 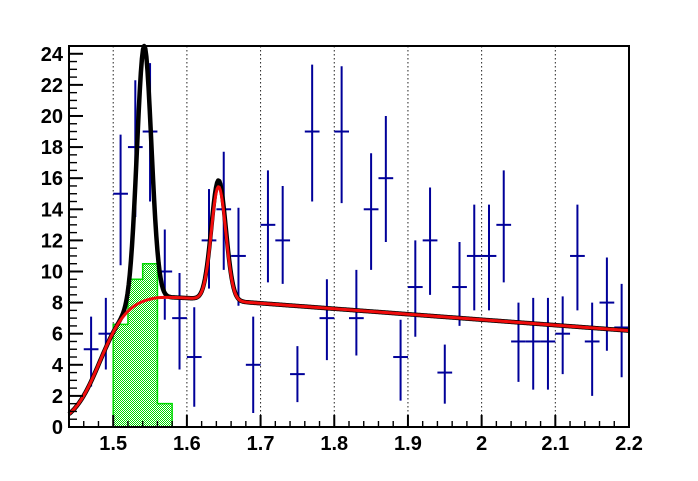 What do you see at coordinates (52, 272) in the screenshot?
I see `y-axis-label: 10` at bounding box center [52, 272].